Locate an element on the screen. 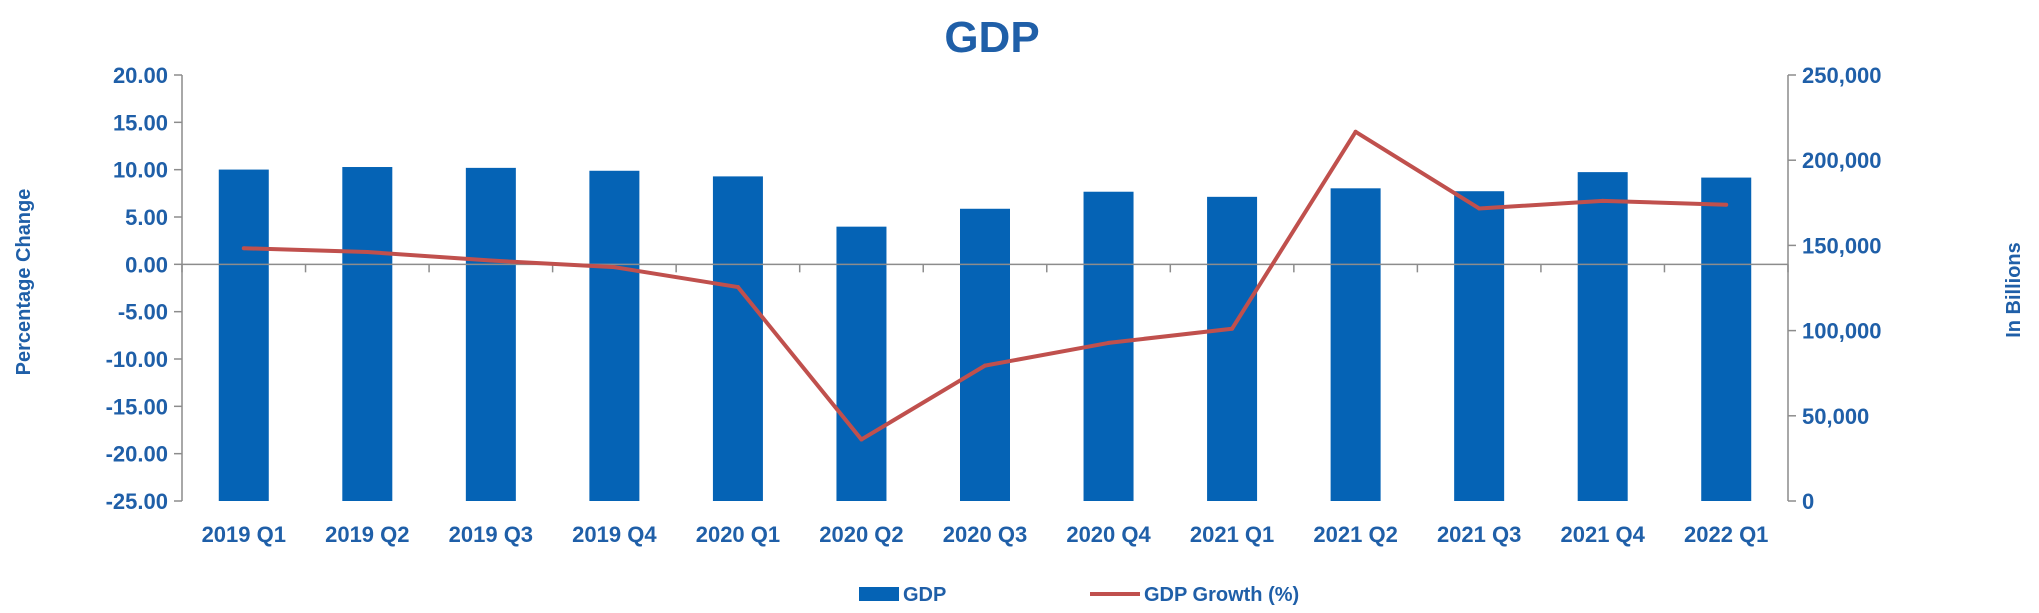  left-tick-label: -25.00 is located at coordinates (137, 501).